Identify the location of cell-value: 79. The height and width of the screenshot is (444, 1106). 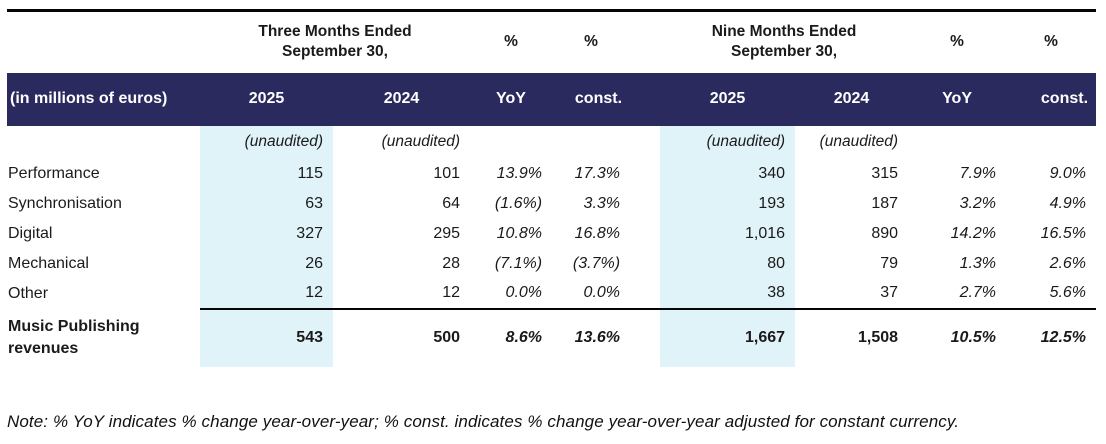
(889, 263).